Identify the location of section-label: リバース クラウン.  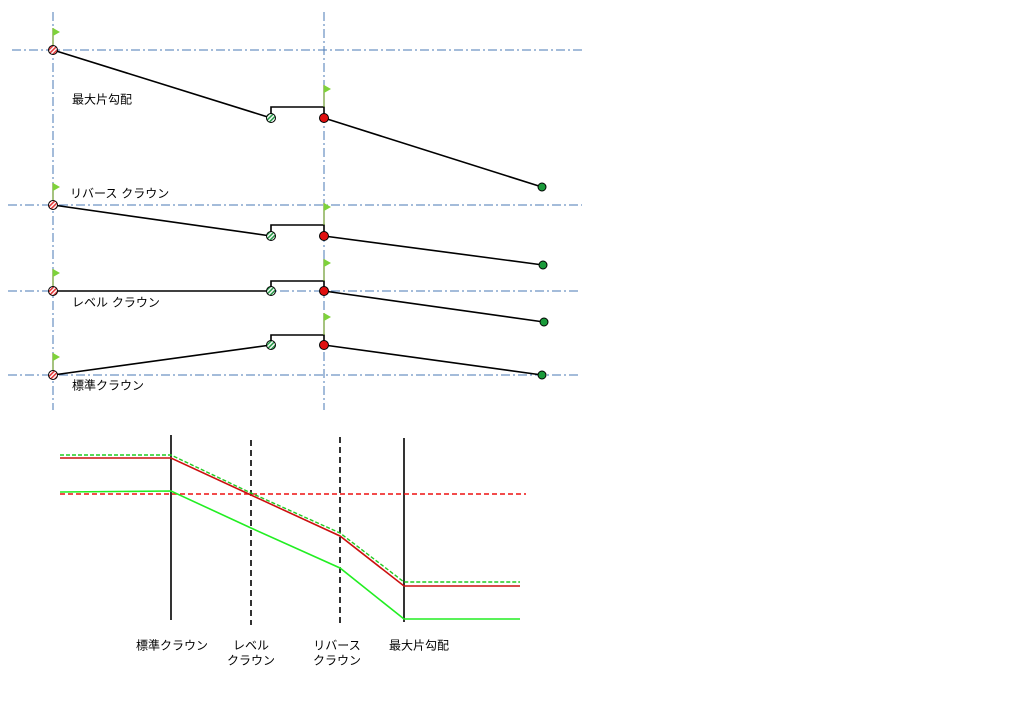
(119, 194).